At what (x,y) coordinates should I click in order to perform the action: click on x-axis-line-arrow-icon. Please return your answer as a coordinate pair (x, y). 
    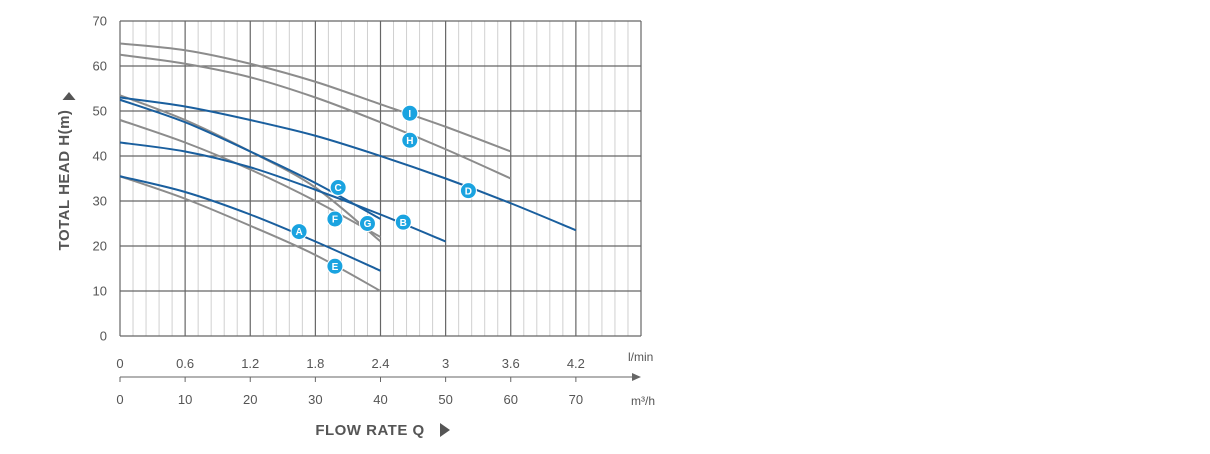
    Looking at the image, I should click on (636, 377).